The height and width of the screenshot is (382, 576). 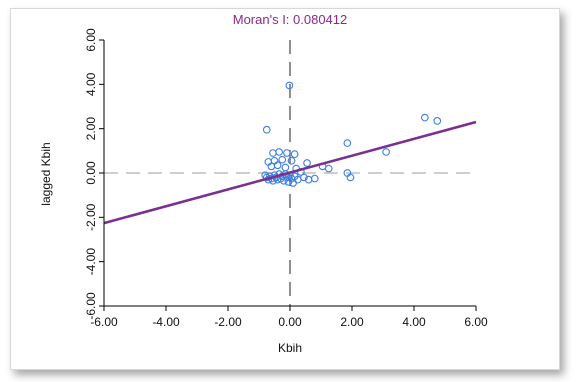 I want to click on y-tick-label: 2.00, so click(x=91, y=129).